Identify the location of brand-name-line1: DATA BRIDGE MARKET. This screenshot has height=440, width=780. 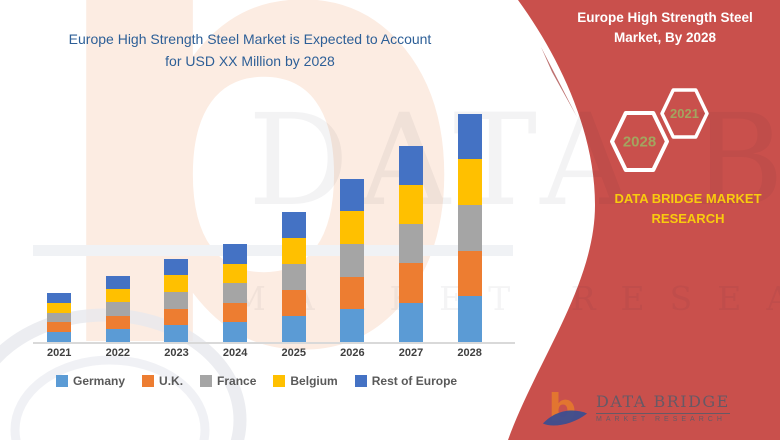
(688, 198).